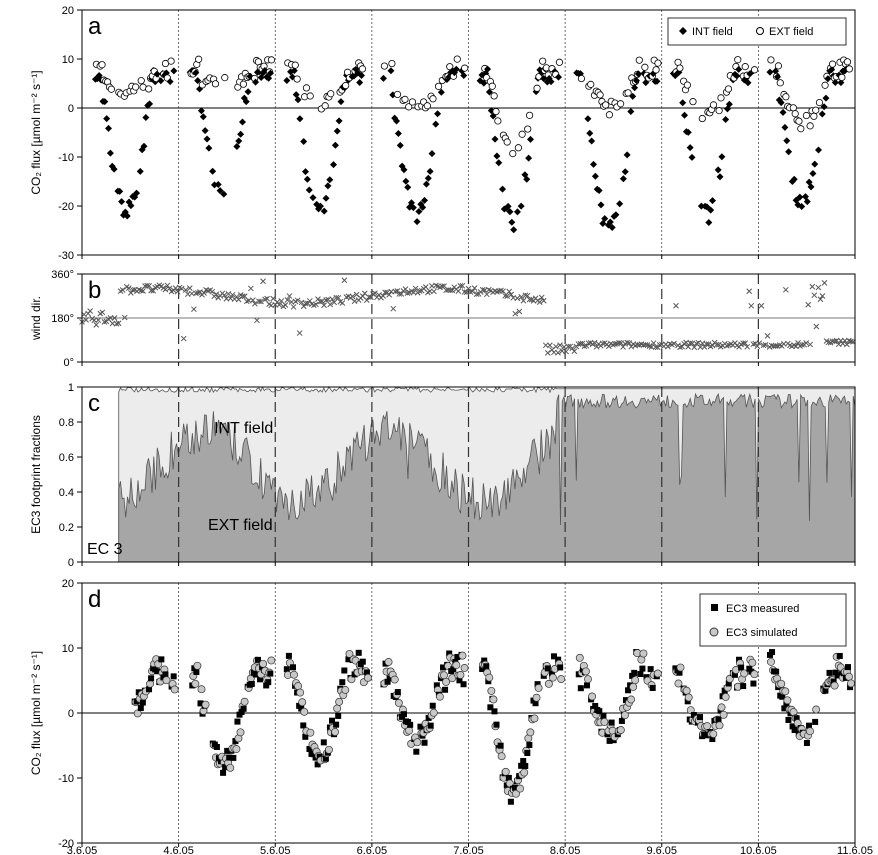 Image resolution: width=878 pixels, height=855 pixels. I want to click on legend-label-measured: EC3 measured, so click(762, 609).